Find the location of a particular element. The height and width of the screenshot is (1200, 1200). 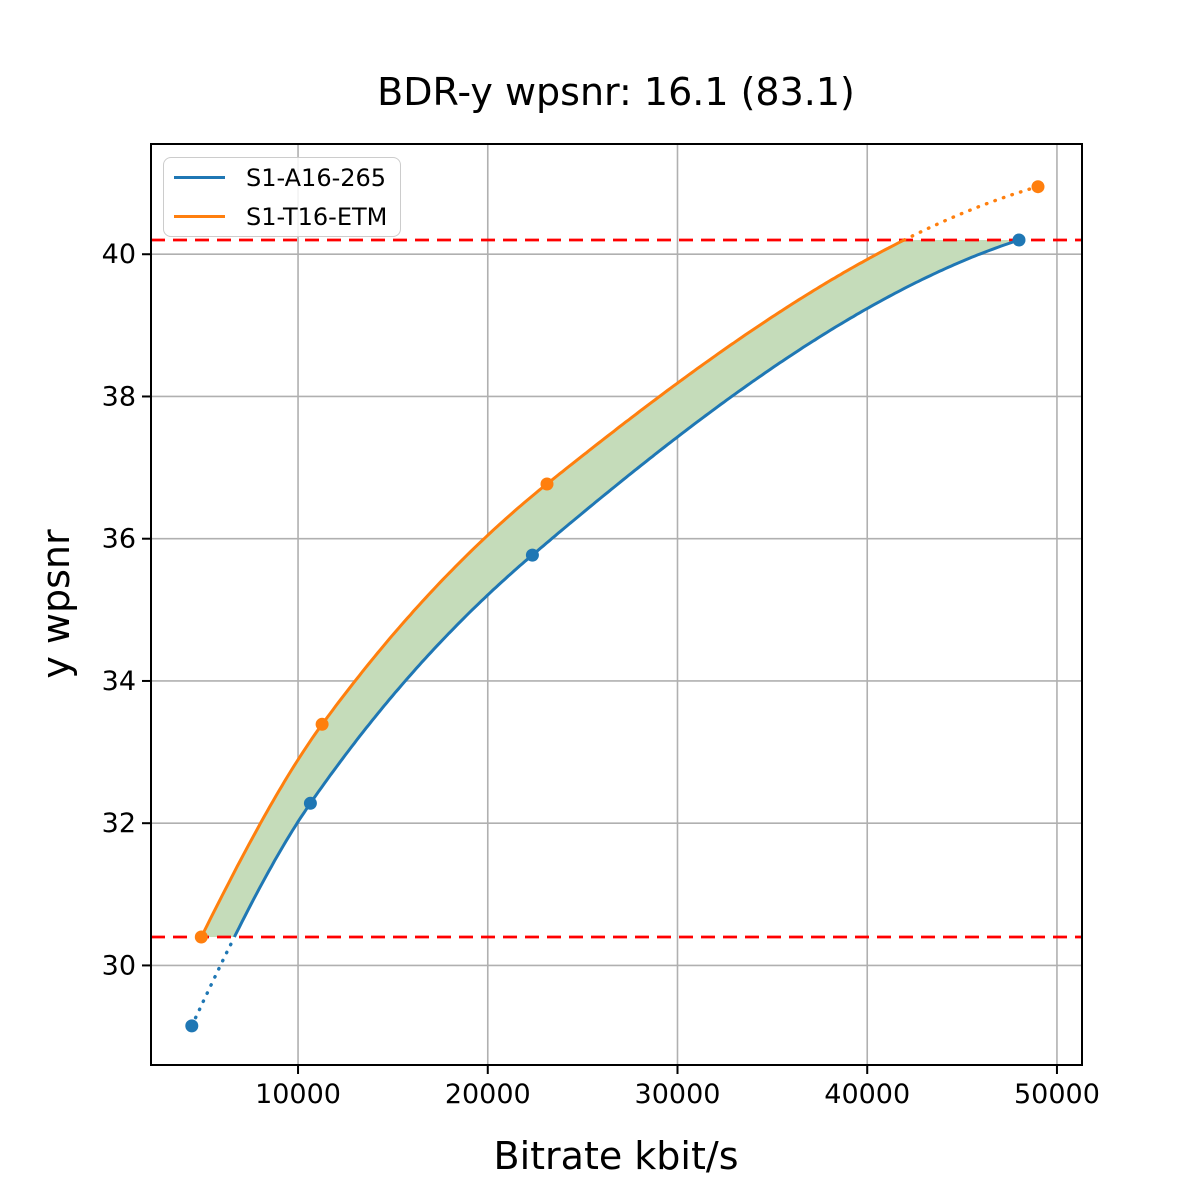

chart-title: BDR-y wpsnr: 16.1 (83.1) is located at coordinates (616, 92).